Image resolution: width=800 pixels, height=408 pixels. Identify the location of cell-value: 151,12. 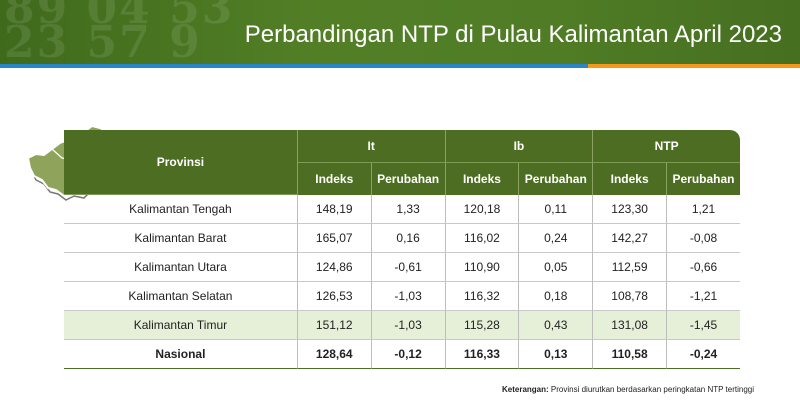
(333, 325).